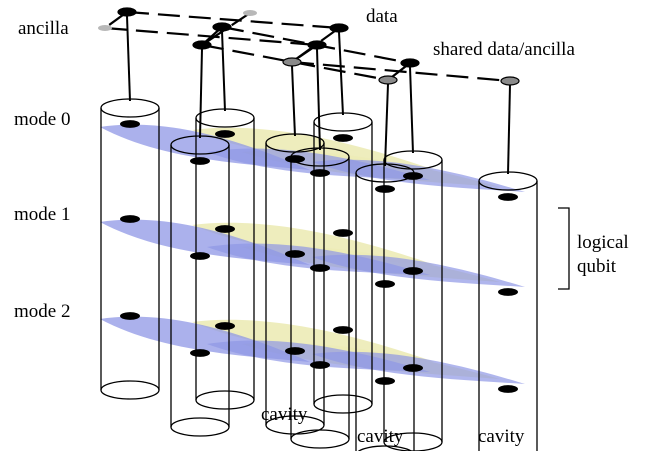 Image resolution: width=665 pixels, height=451 pixels. Describe the element at coordinates (284, 414) in the screenshot. I see `label-cavity-1: cavity` at that location.